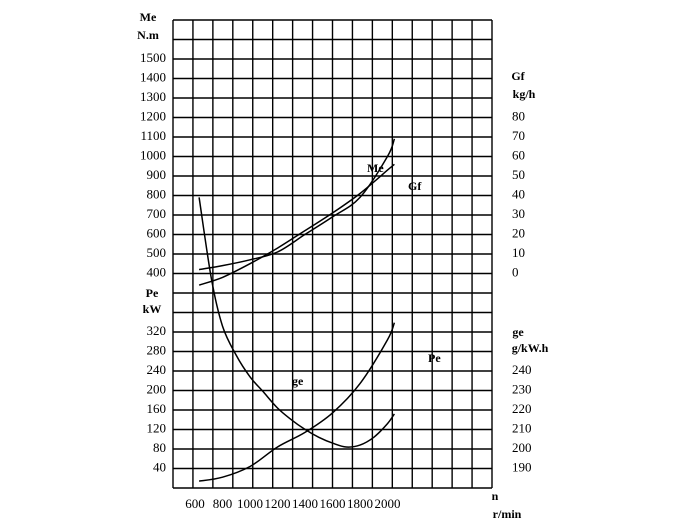 The image size is (675, 525). Describe the element at coordinates (434, 358) in the screenshot. I see `curve-label-pe: Pe` at that location.